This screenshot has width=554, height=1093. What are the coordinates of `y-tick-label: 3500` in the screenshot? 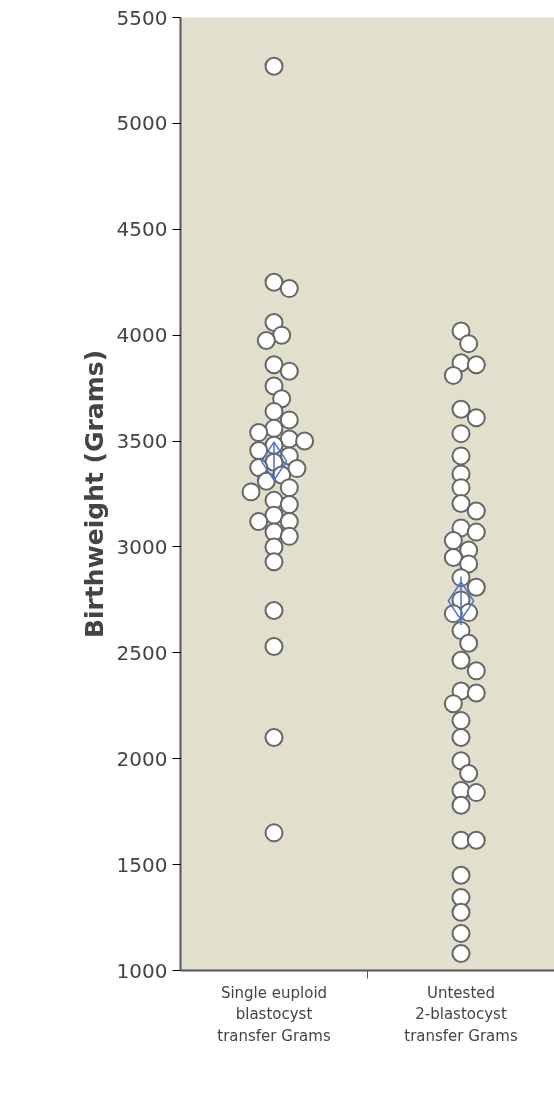 It's located at (142, 441).